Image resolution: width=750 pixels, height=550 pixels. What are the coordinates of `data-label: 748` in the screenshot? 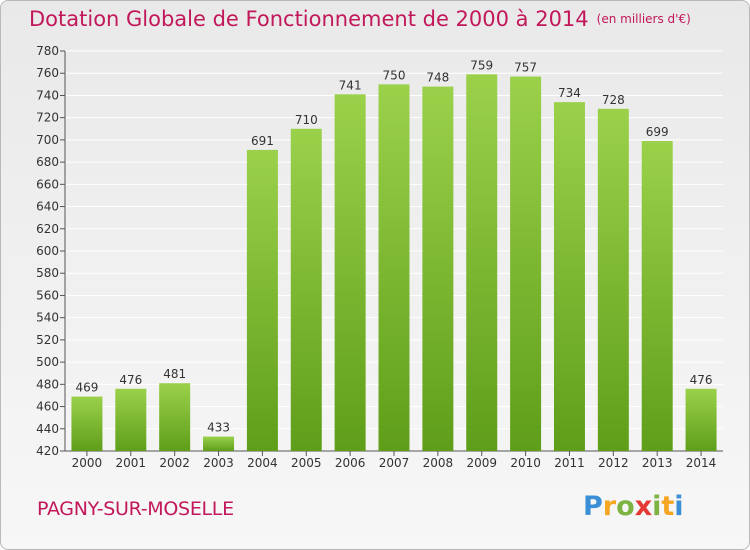 It's located at (437, 78).